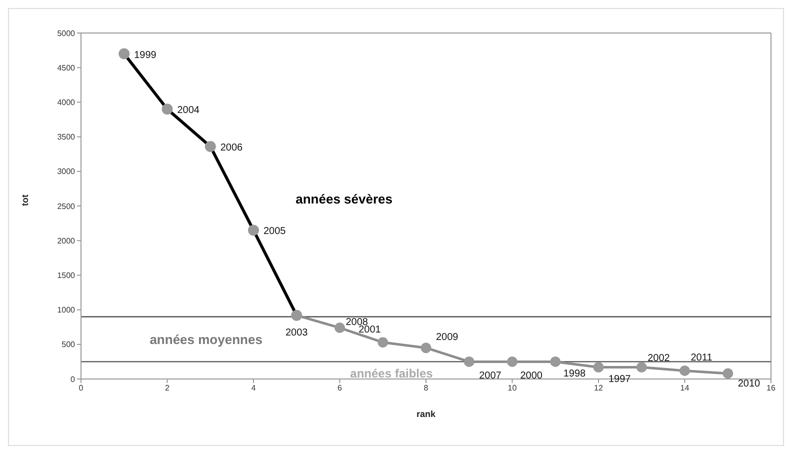 The width and height of the screenshot is (790, 452). I want to click on y-axis-title: tot, so click(25, 200).